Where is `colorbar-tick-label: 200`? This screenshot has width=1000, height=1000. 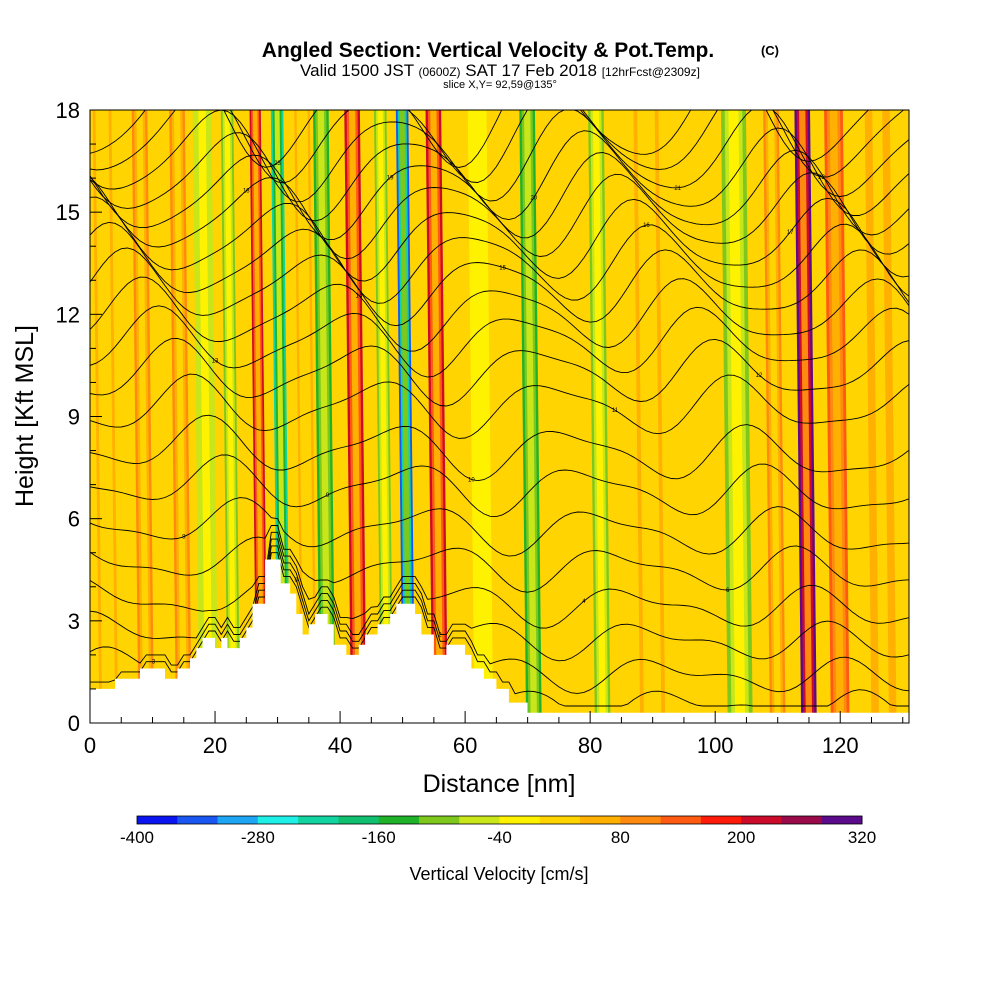
colorbar-tick-label: 200 is located at coordinates (741, 837).